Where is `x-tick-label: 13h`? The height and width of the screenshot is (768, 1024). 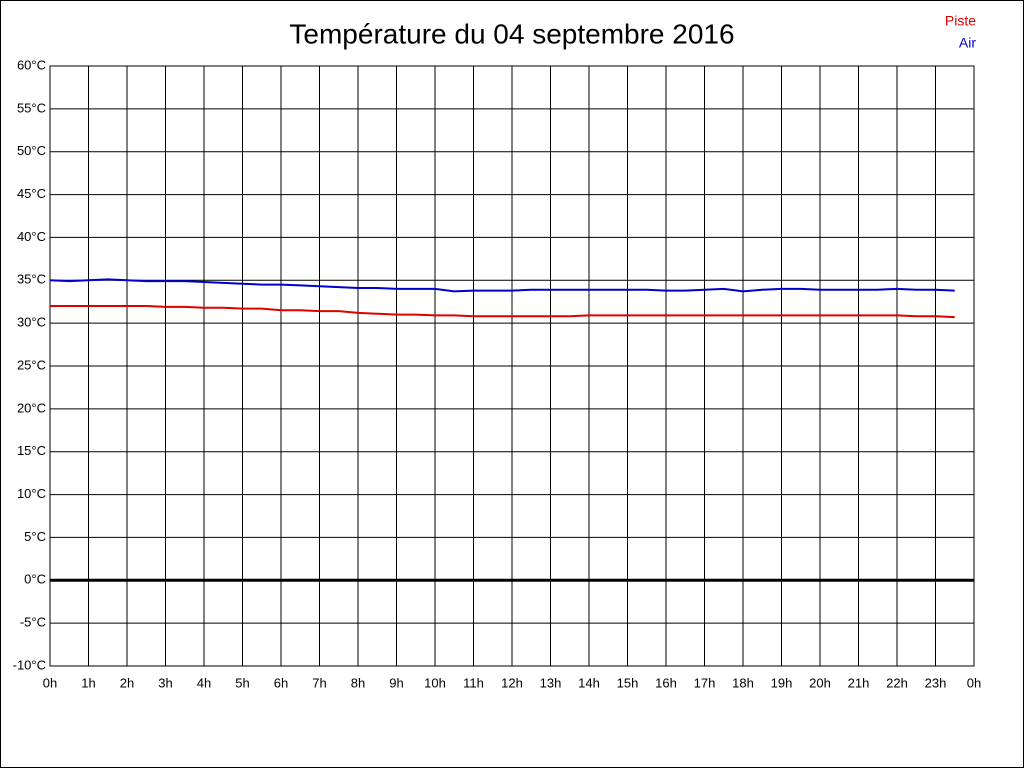 x-tick-label: 13h is located at coordinates (551, 682).